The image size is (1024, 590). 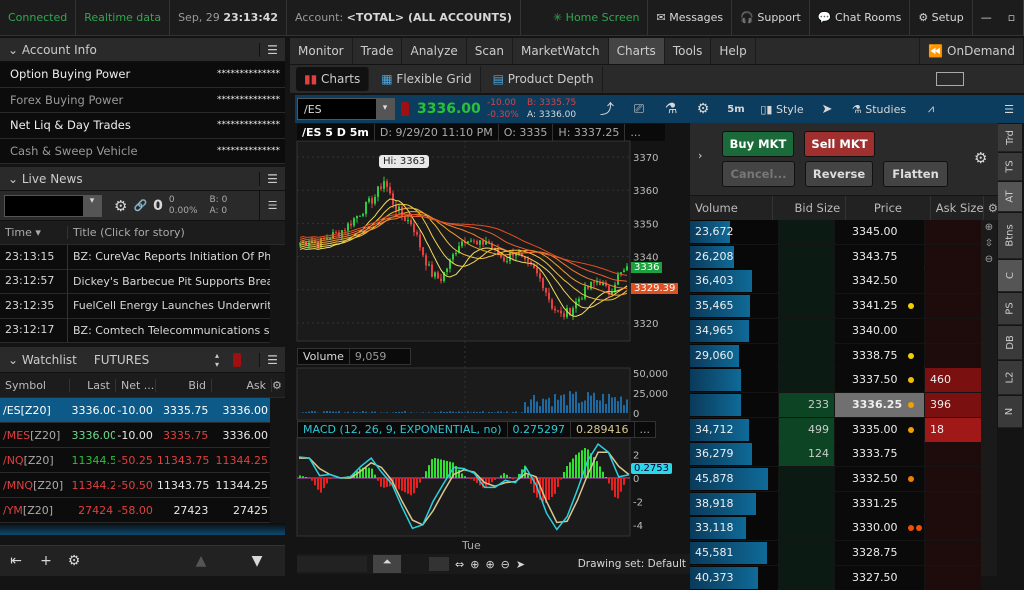 I want to click on chat-rooms-button: 💬 Chat Rooms, so click(x=860, y=18).